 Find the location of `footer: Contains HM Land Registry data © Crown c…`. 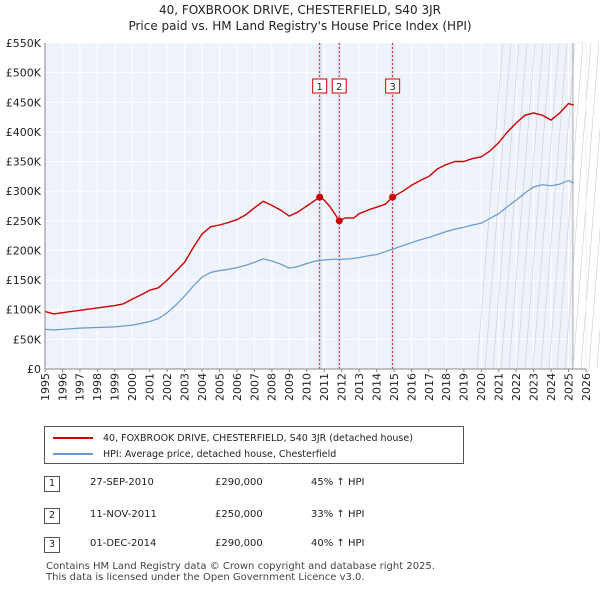

footer: Contains HM Land Registry data © Crown c… is located at coordinates (240, 572).